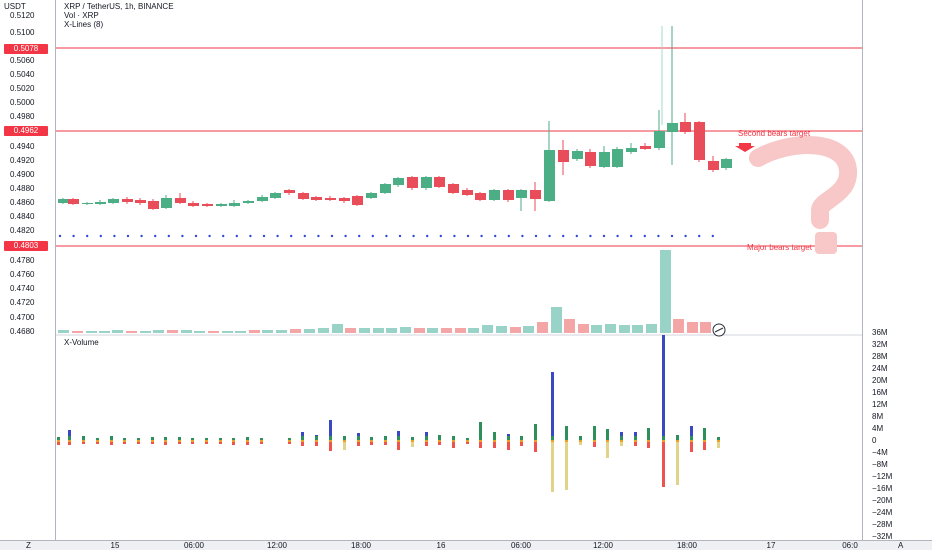 This screenshot has height=550, width=932. I want to click on symbol-label: XRP / TetherUS, 1h, BINANCE, so click(119, 6).